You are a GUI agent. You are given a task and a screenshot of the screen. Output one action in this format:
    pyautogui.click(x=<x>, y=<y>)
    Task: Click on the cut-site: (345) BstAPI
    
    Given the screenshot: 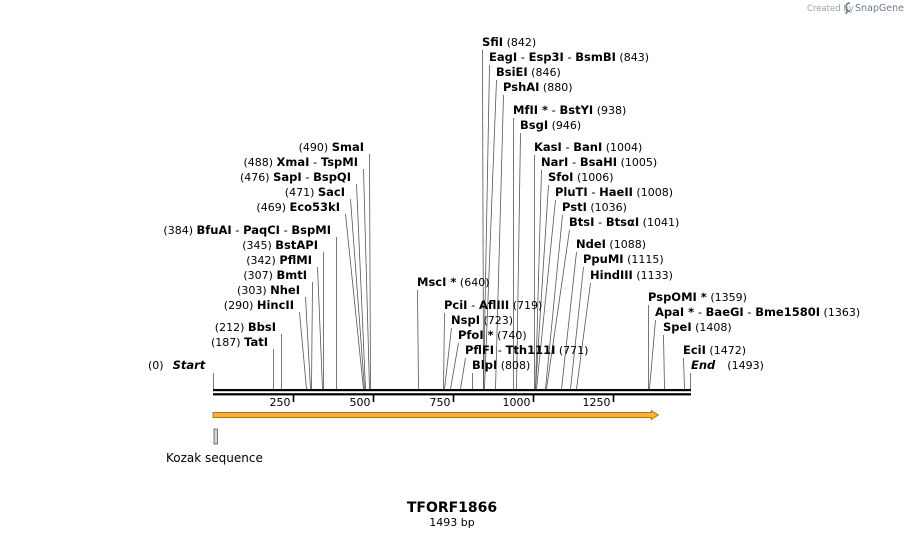 What is the action you would take?
    pyautogui.click(x=283, y=313)
    